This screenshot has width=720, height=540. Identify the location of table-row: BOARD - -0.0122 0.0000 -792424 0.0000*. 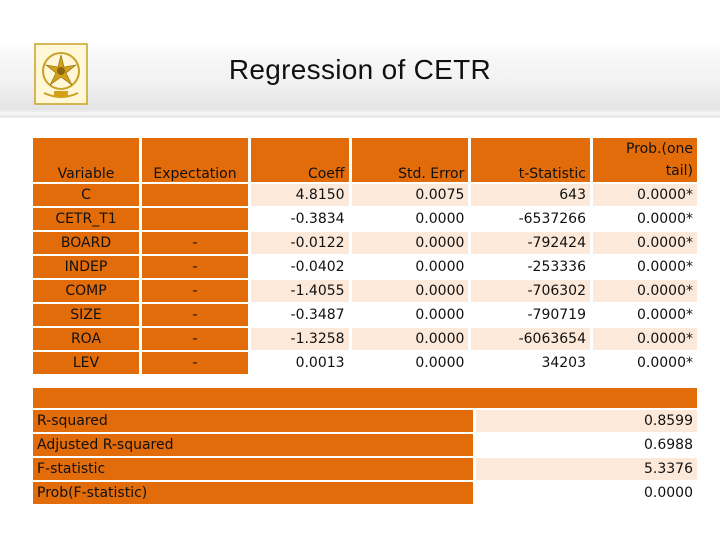
(365, 243).